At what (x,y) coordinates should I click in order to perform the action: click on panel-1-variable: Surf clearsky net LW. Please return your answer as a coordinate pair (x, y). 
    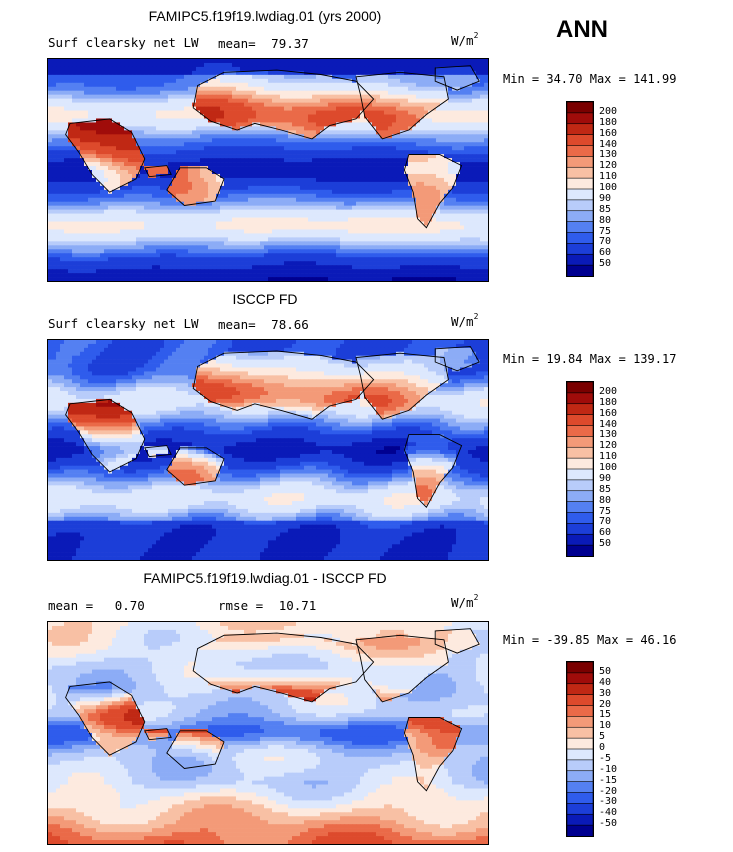
    Looking at the image, I should click on (123, 42).